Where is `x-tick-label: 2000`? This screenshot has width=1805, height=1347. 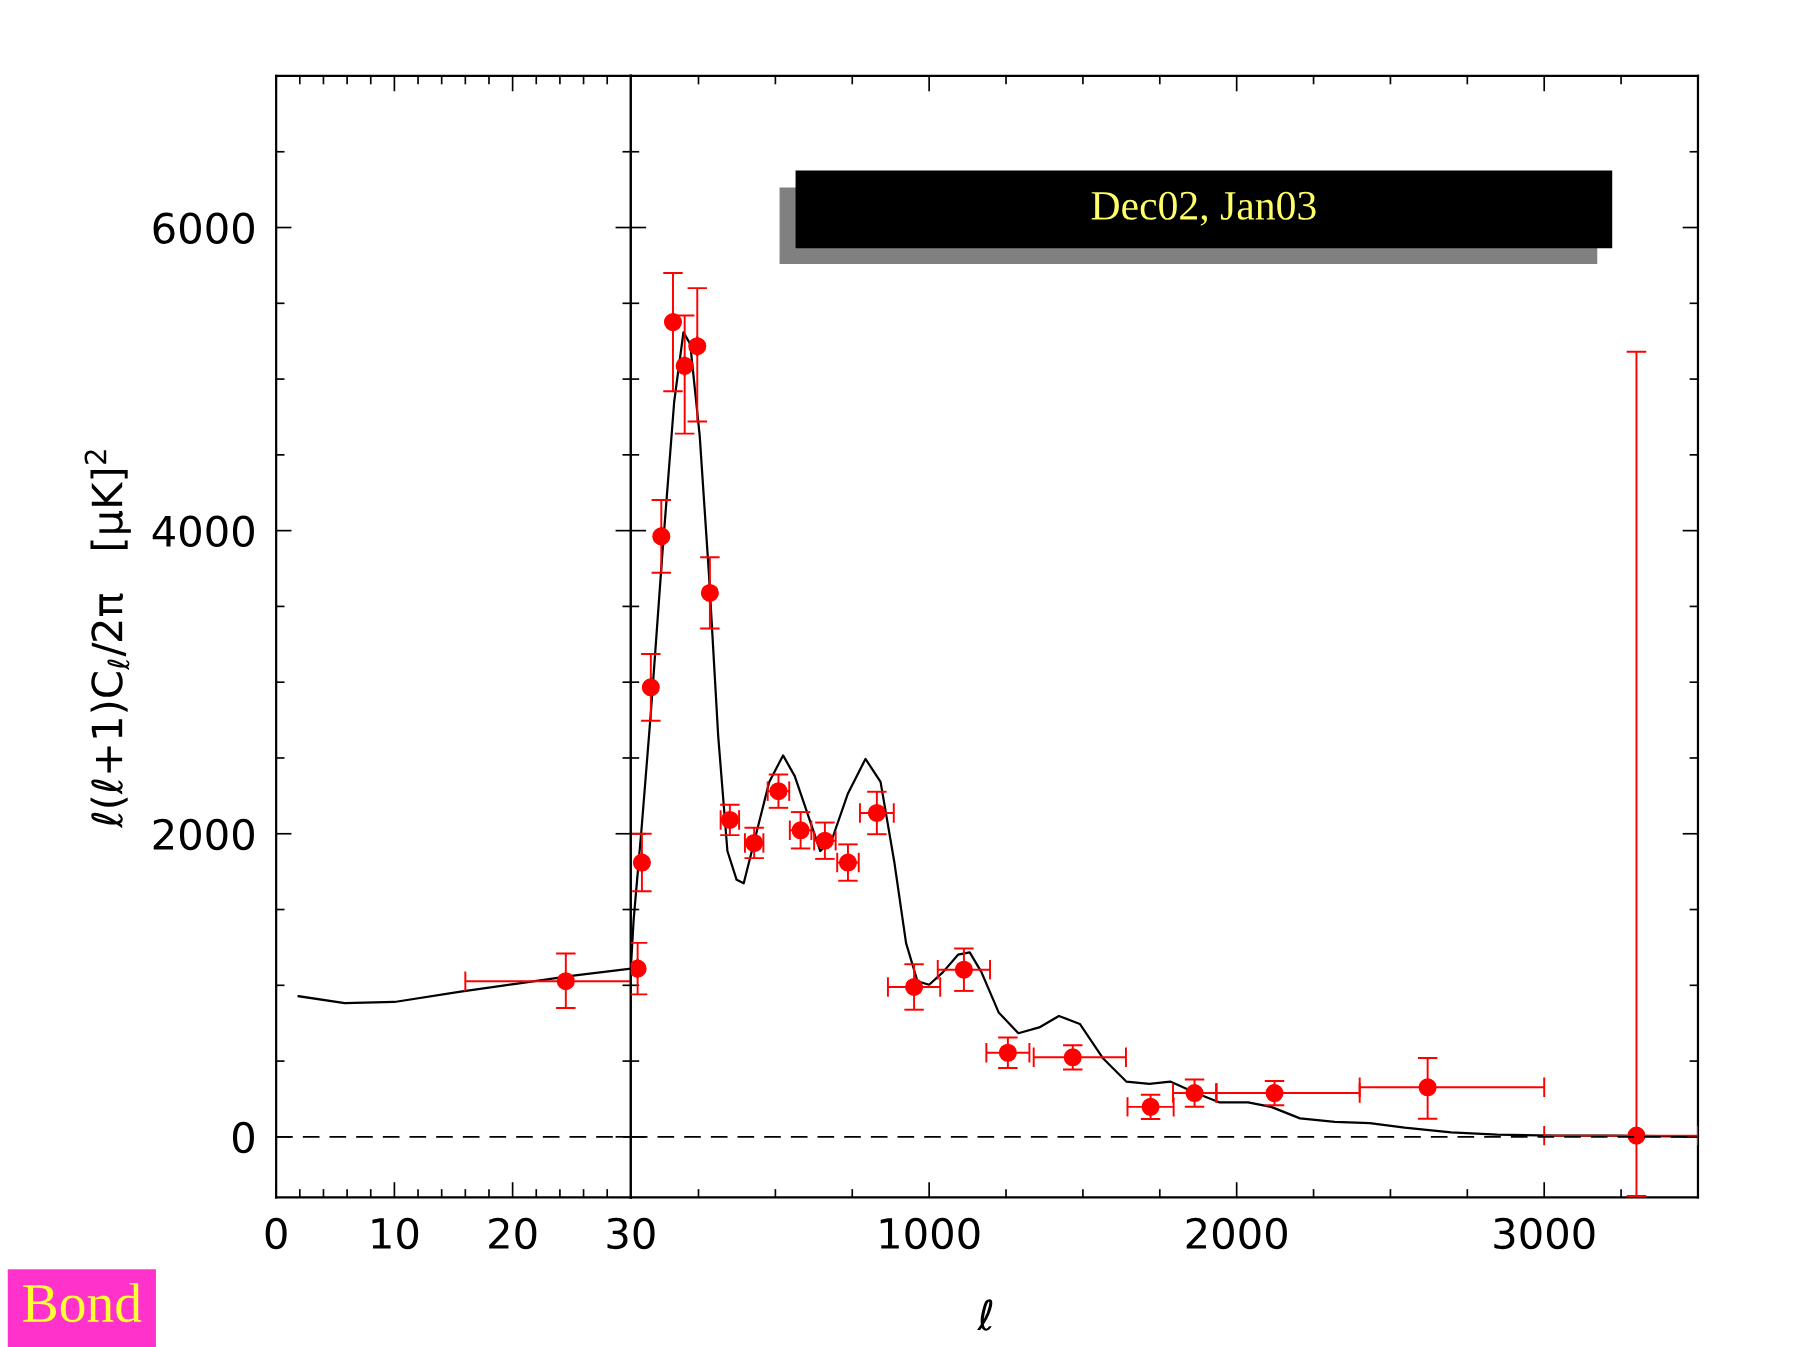 x-tick-label: 2000 is located at coordinates (1236, 1233).